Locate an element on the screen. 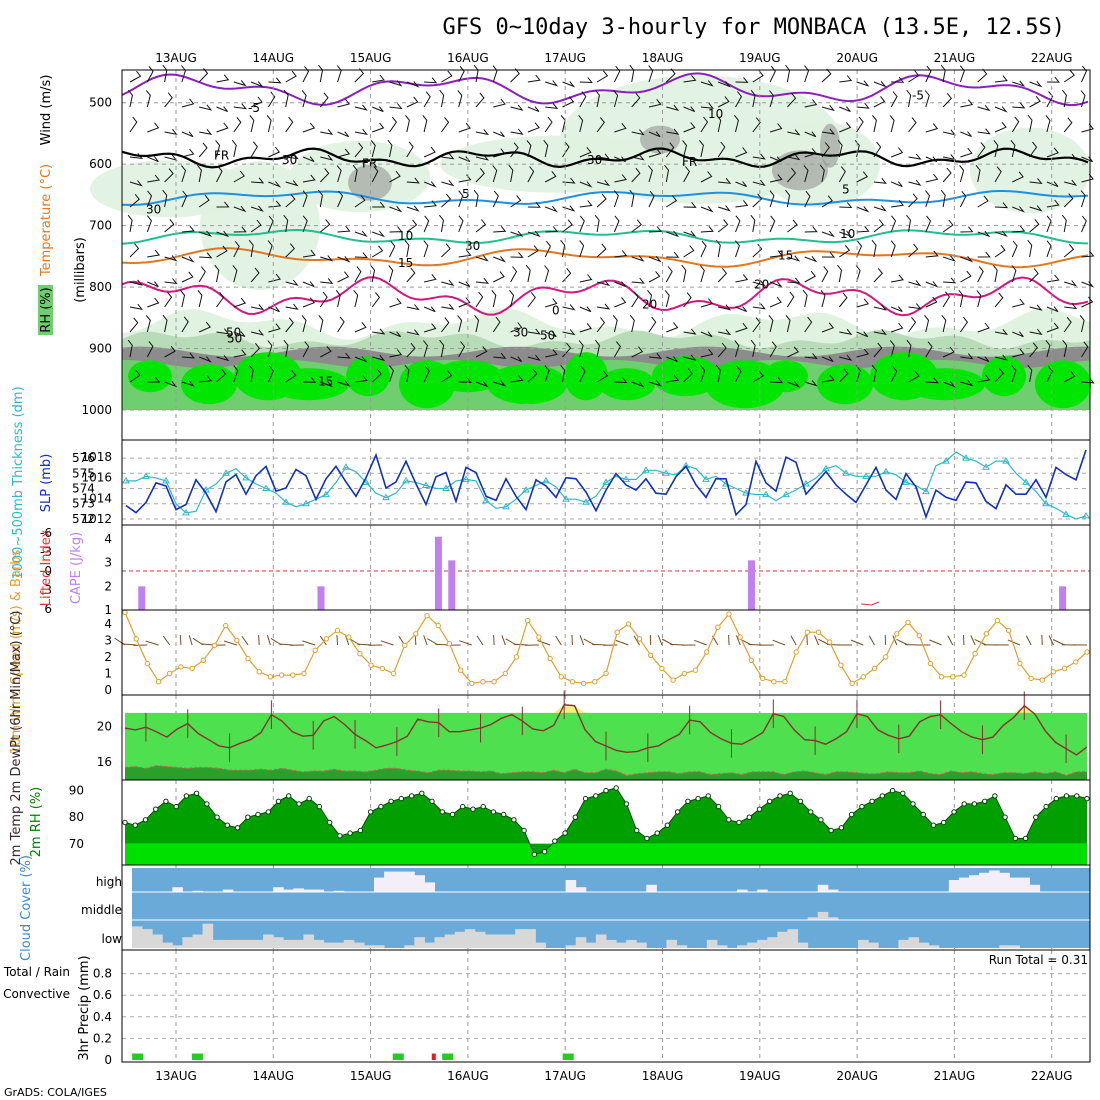 The height and width of the screenshot is (1100, 1100). rh2m-area is located at coordinates (606, 821).